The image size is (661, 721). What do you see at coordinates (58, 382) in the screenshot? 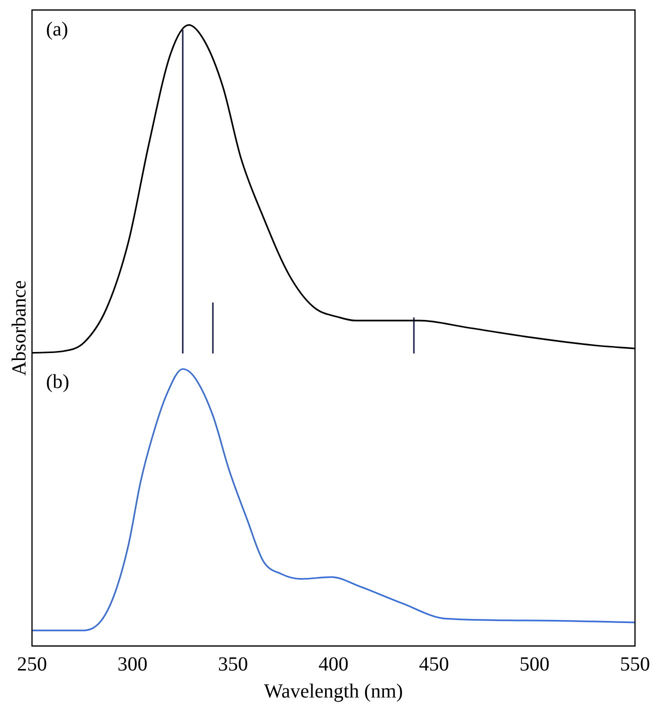
I see `annotation: (b)` at bounding box center [58, 382].